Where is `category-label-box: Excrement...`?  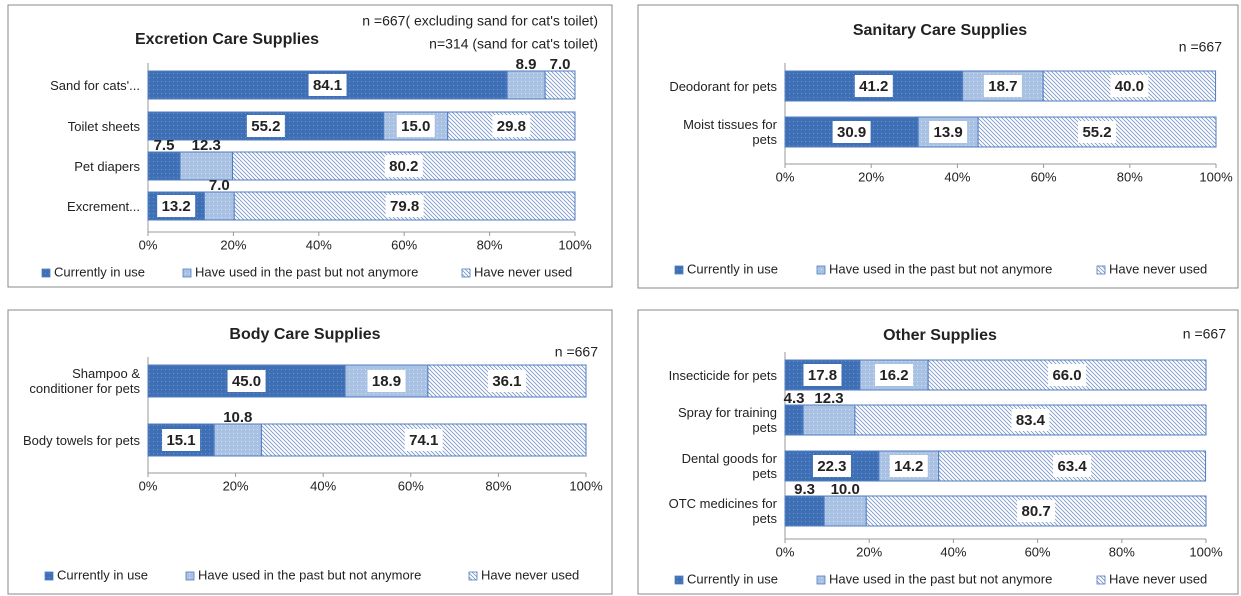
category-label-box: Excrement... is located at coordinates (103, 206).